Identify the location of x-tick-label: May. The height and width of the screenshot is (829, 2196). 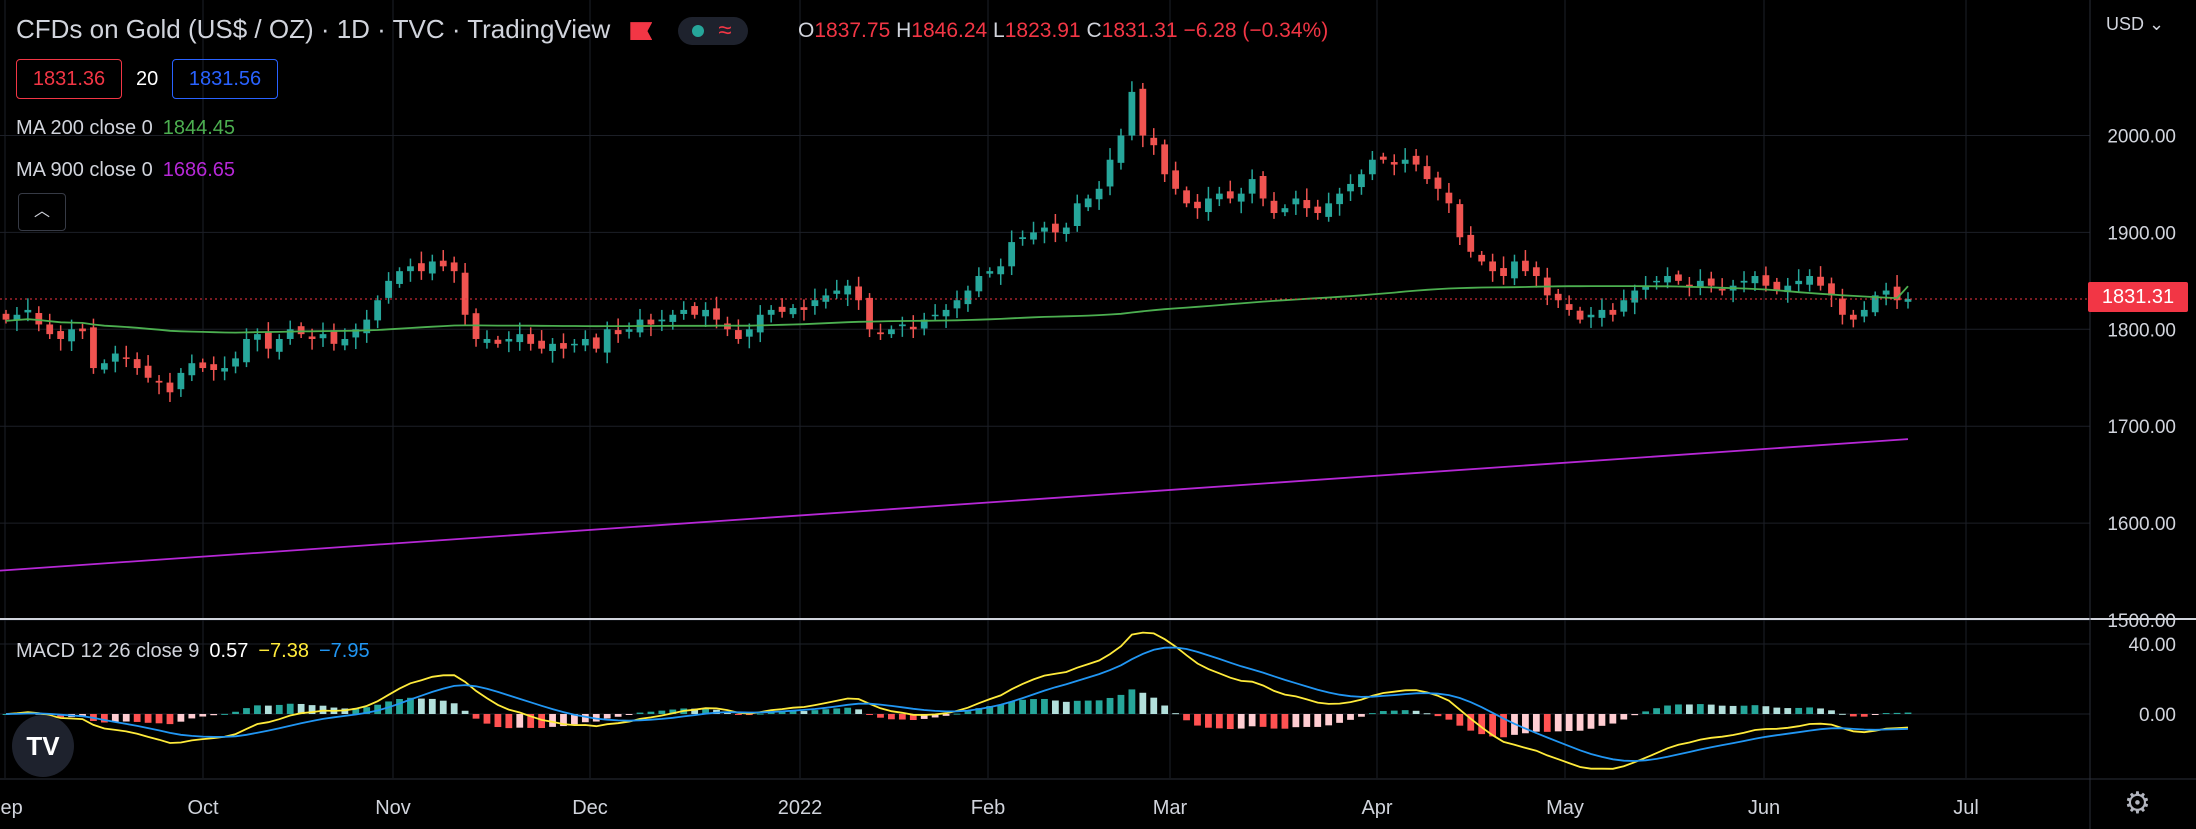
(1565, 808).